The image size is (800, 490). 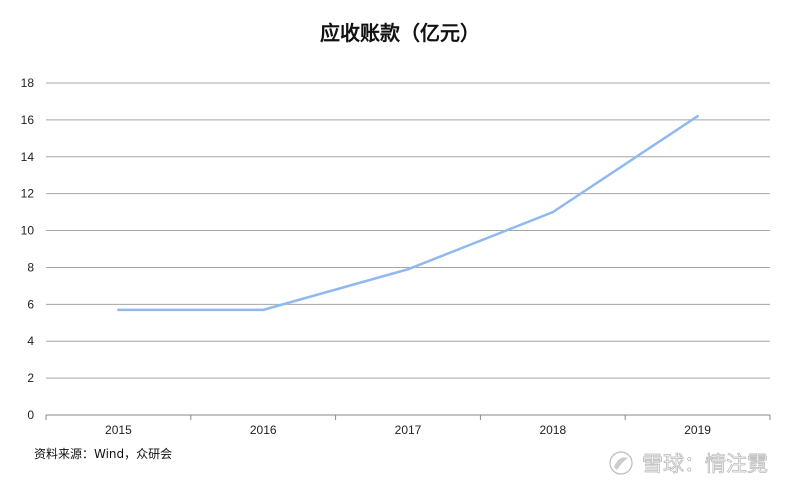 I want to click on y-tick-label: 0, so click(x=30, y=415).